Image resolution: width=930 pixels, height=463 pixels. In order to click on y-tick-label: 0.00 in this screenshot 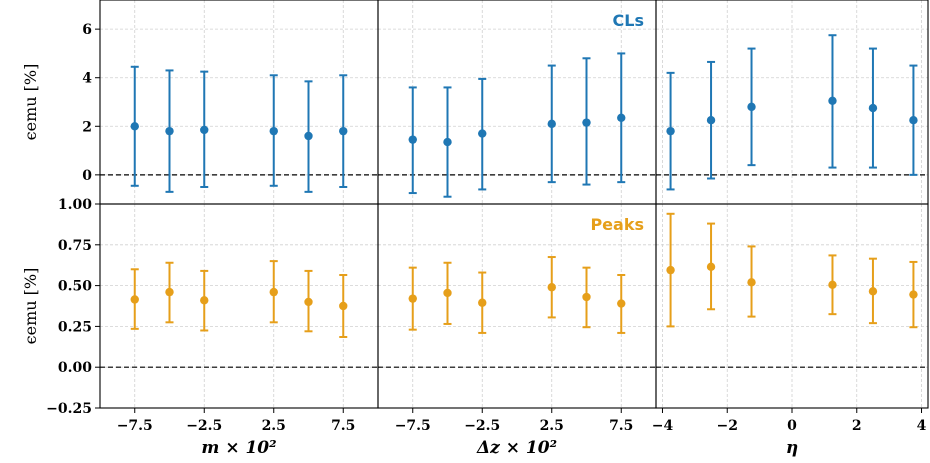, I will do `click(75, 368)`.